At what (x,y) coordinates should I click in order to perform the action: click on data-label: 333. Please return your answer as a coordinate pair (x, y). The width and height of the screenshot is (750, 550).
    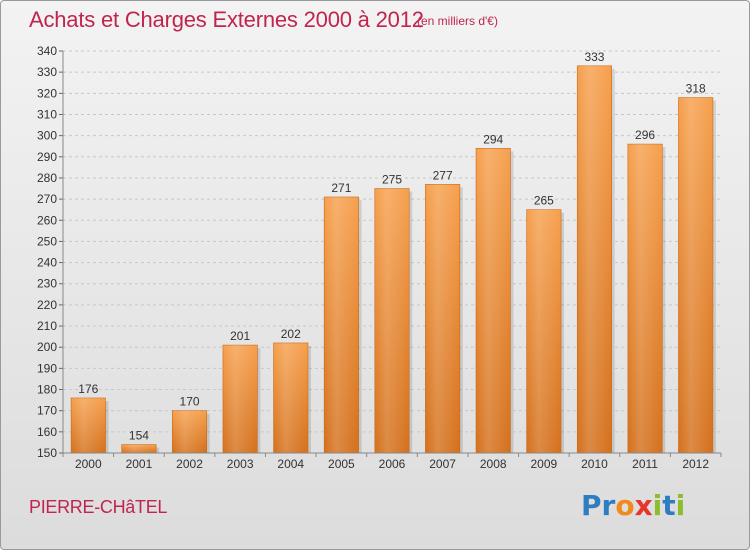
    Looking at the image, I should click on (594, 57).